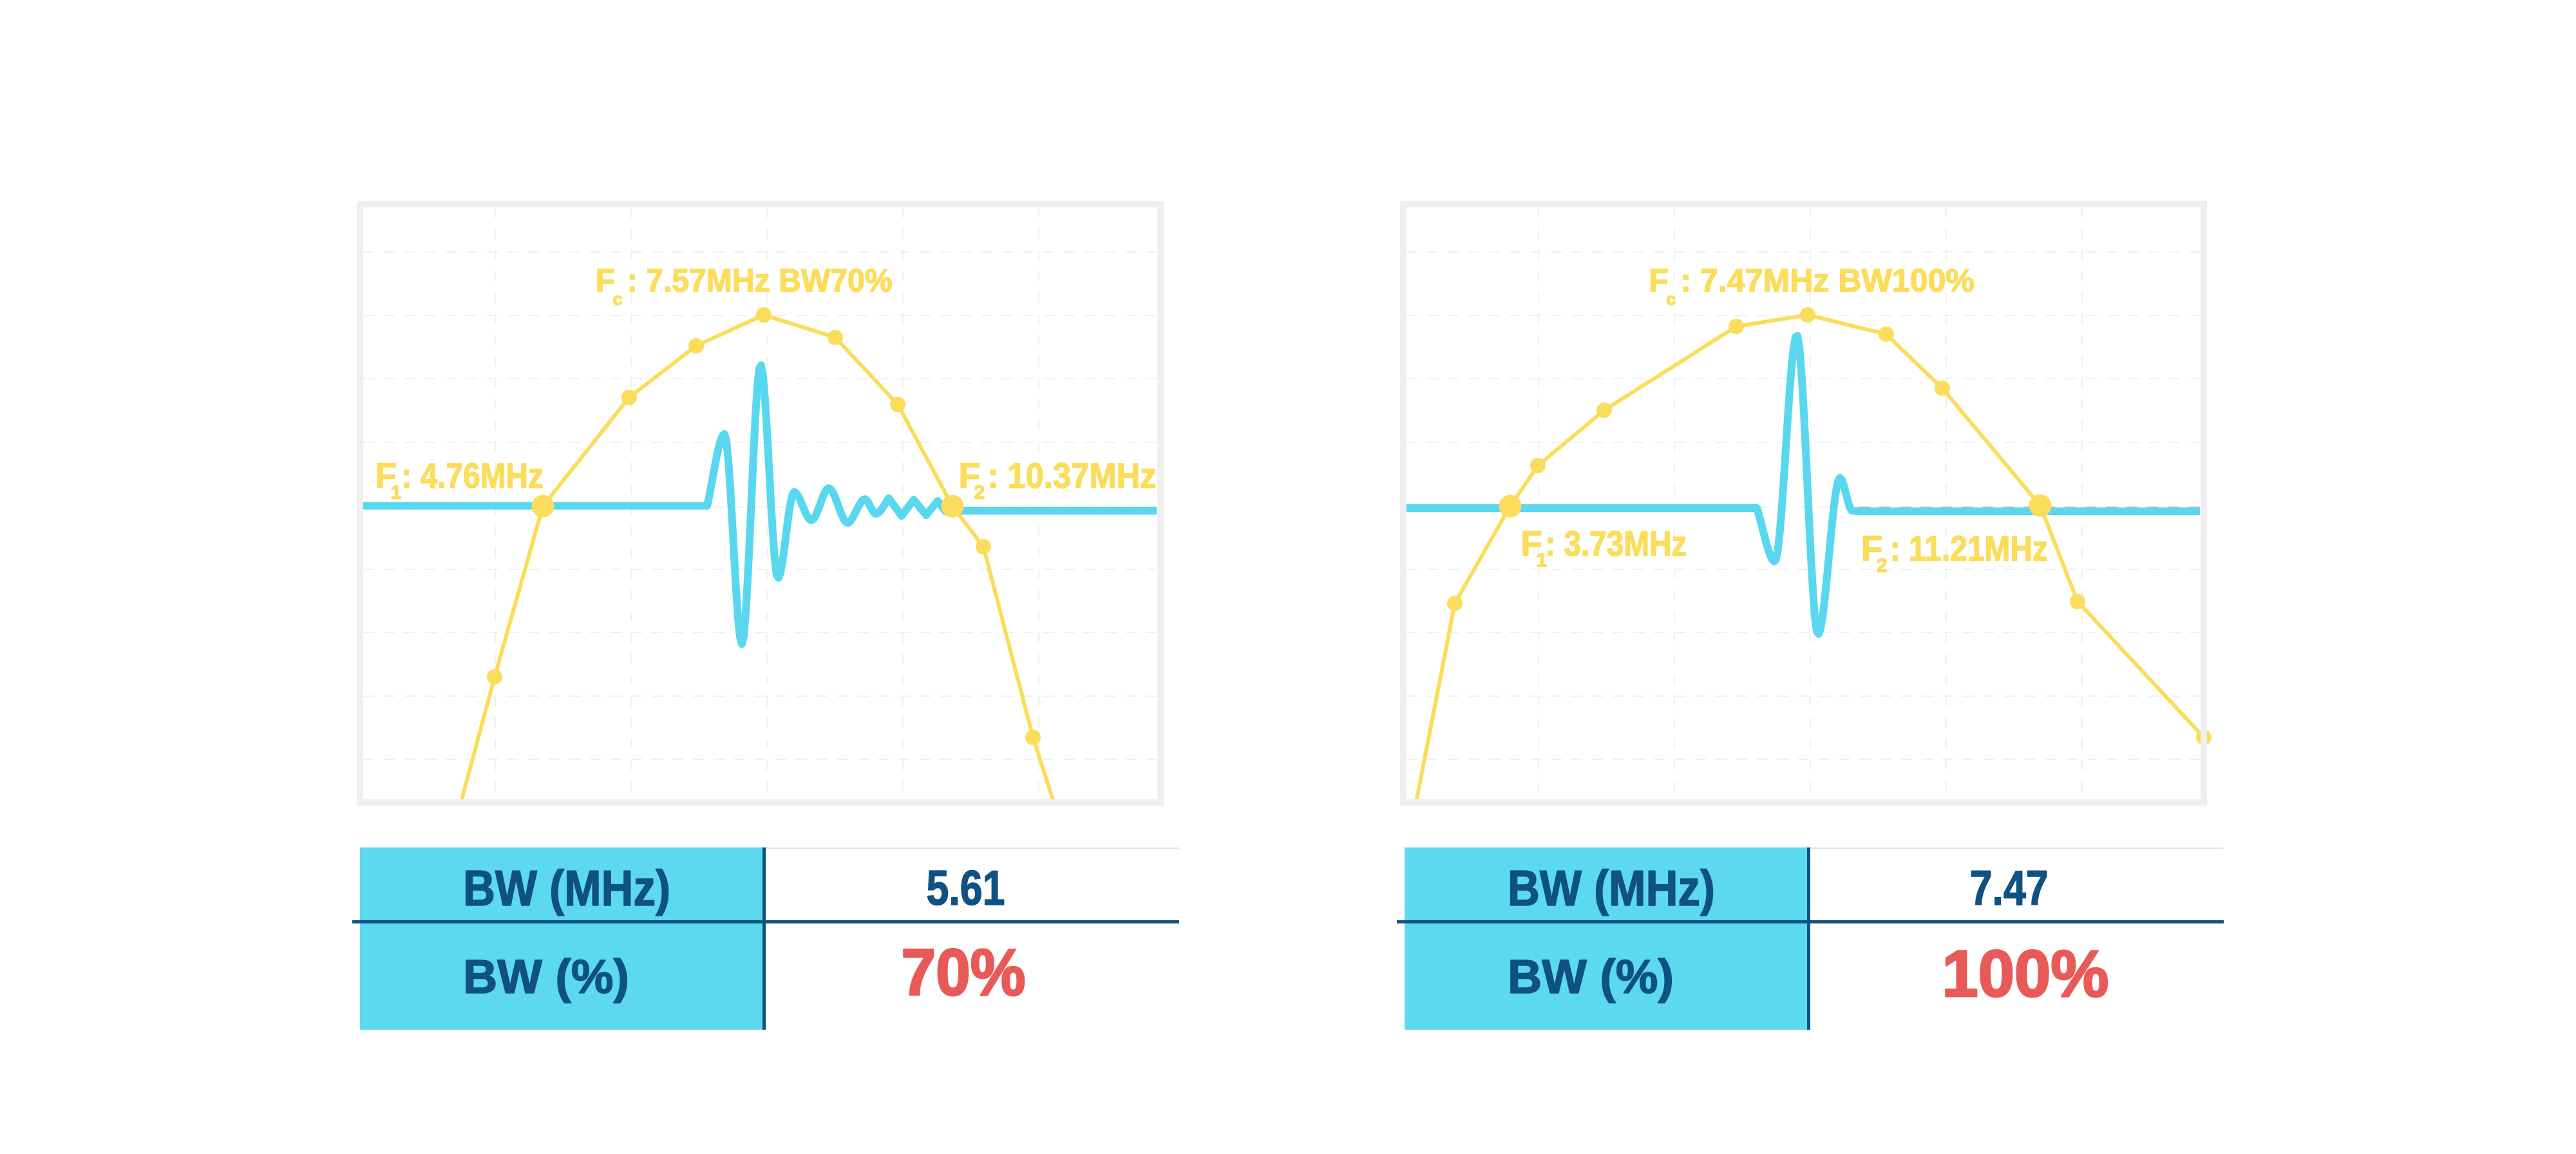 This screenshot has height=1154, width=2576. Describe the element at coordinates (2010, 889) in the screenshot. I see `svg-text: 7.47` at that location.